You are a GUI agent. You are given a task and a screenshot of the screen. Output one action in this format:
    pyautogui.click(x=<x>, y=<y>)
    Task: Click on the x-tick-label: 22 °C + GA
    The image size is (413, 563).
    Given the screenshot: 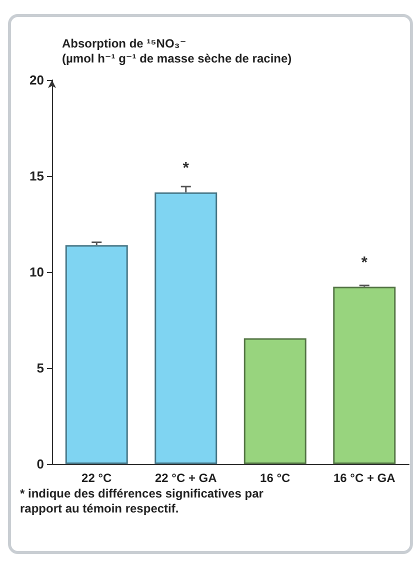 What is the action you would take?
    pyautogui.click(x=186, y=478)
    